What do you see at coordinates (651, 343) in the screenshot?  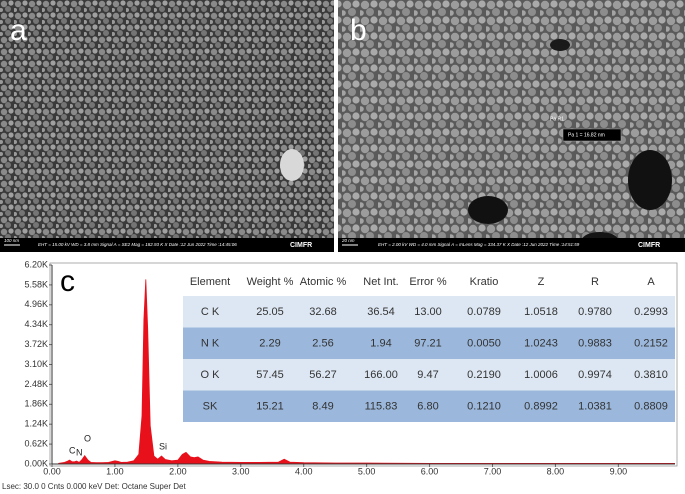 I see `table-cell: 0.2152` at bounding box center [651, 343].